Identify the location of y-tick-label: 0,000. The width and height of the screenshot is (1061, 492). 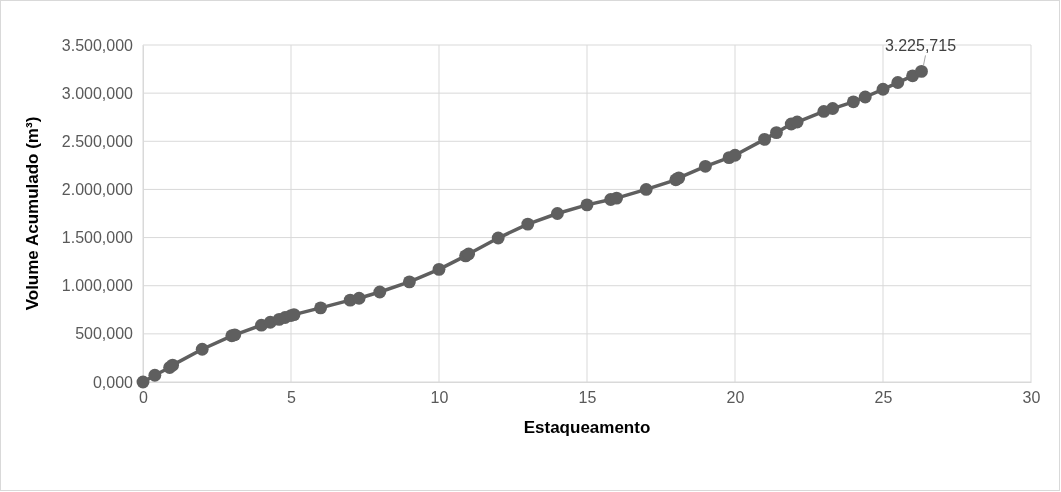
(113, 382).